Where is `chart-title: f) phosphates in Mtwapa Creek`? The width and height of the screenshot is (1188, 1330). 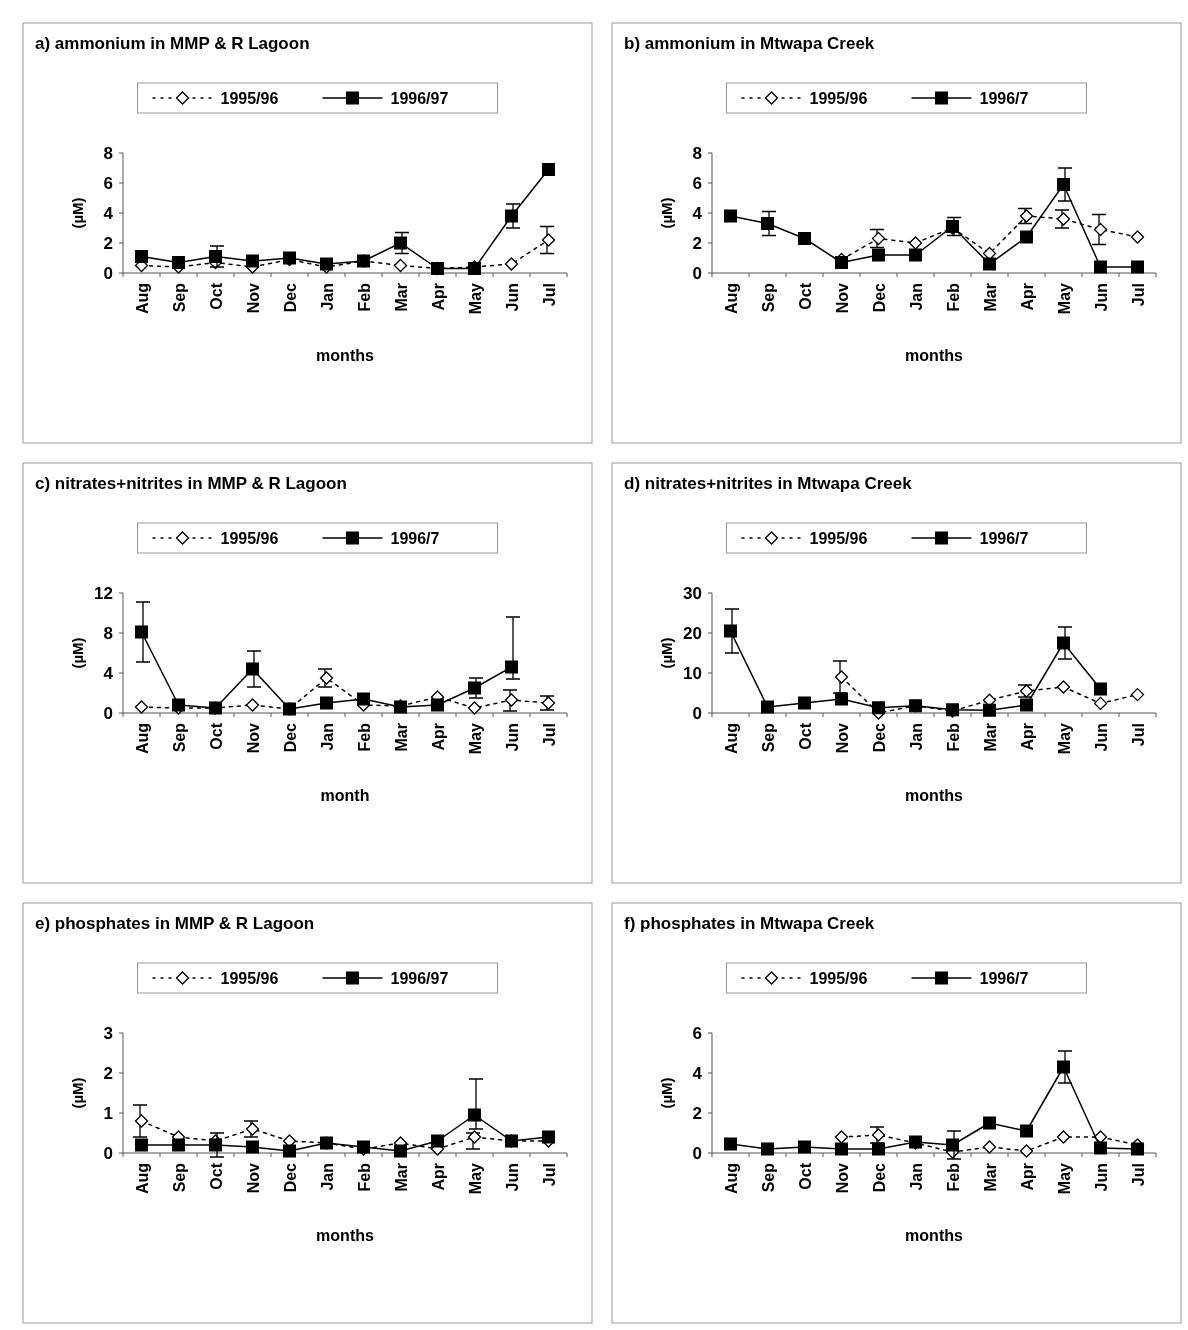
chart-title: f) phosphates in Mtwapa Creek is located at coordinates (749, 923).